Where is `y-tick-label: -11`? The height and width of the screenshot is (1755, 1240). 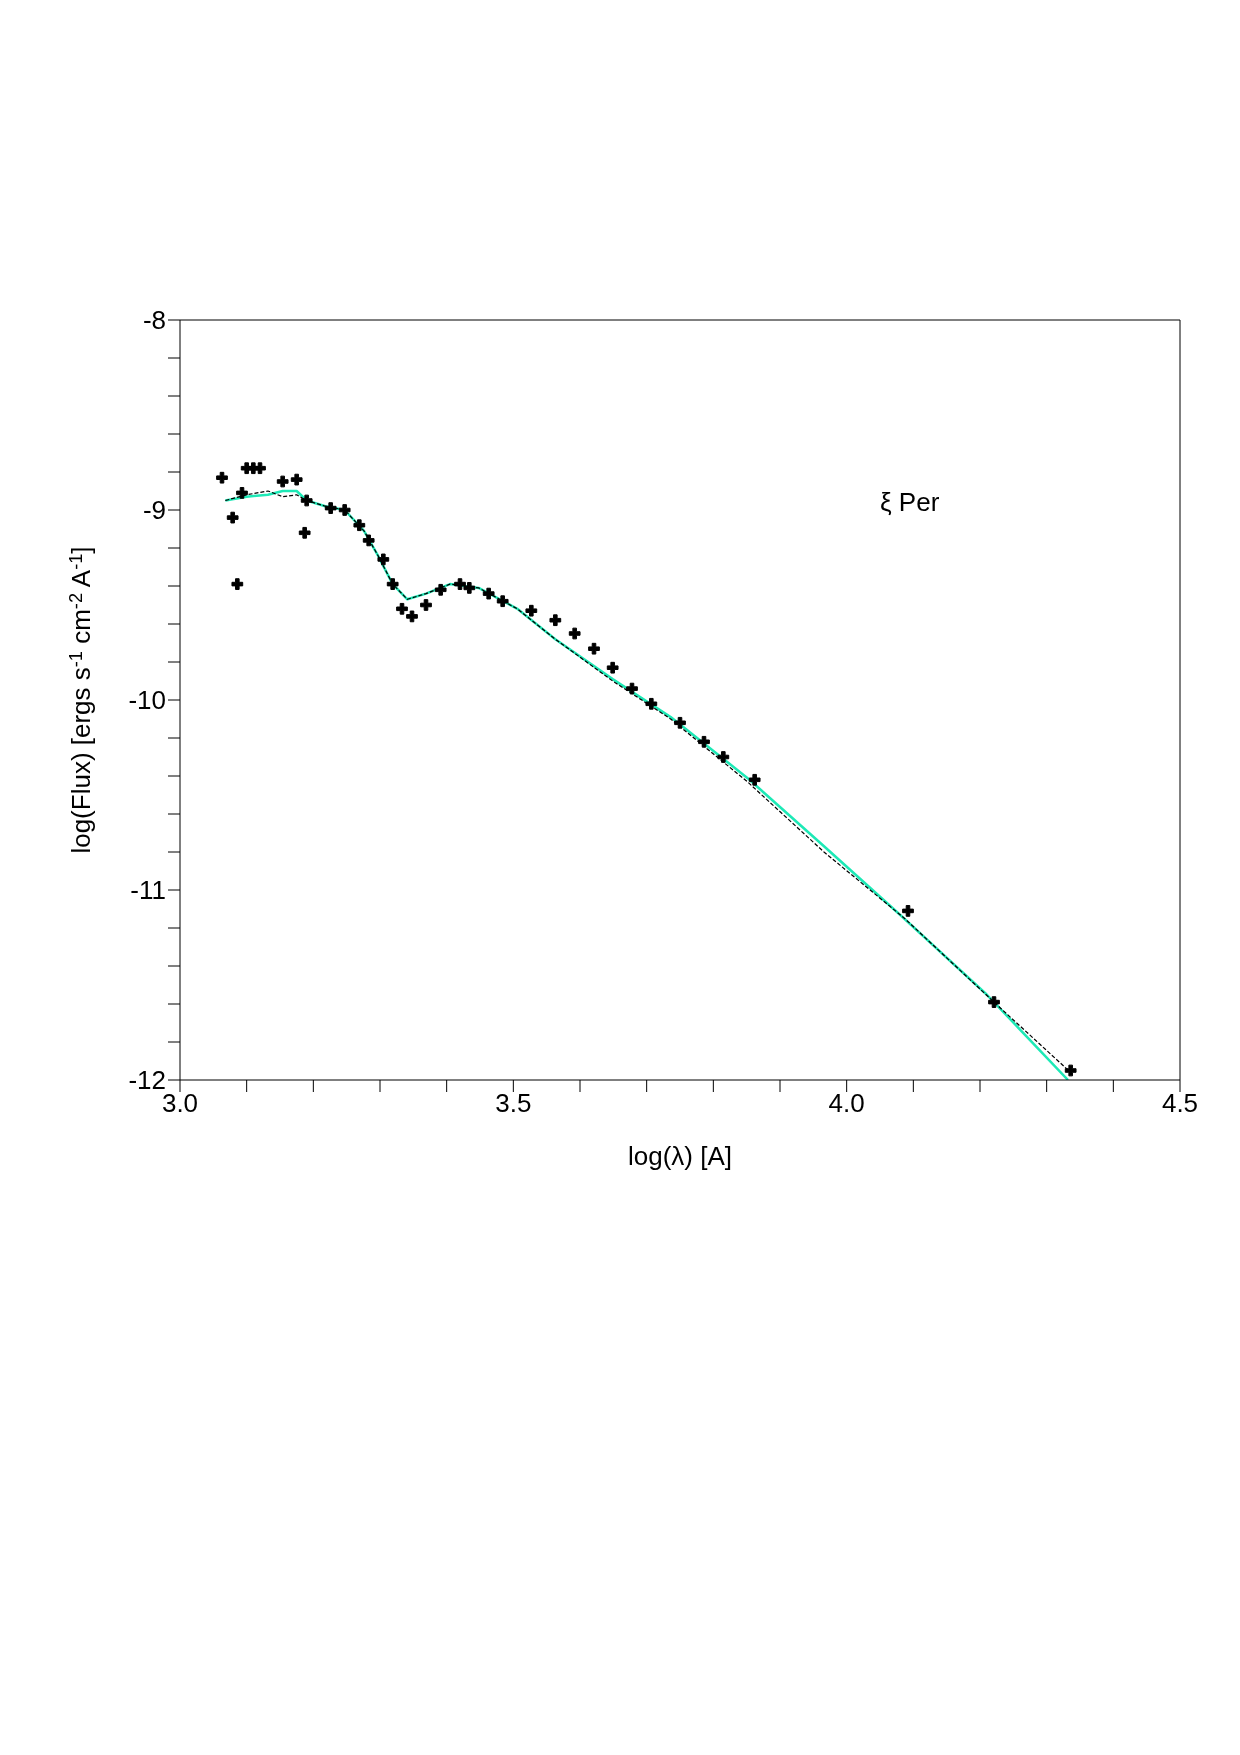
y-tick-label: -11 is located at coordinates (148, 890).